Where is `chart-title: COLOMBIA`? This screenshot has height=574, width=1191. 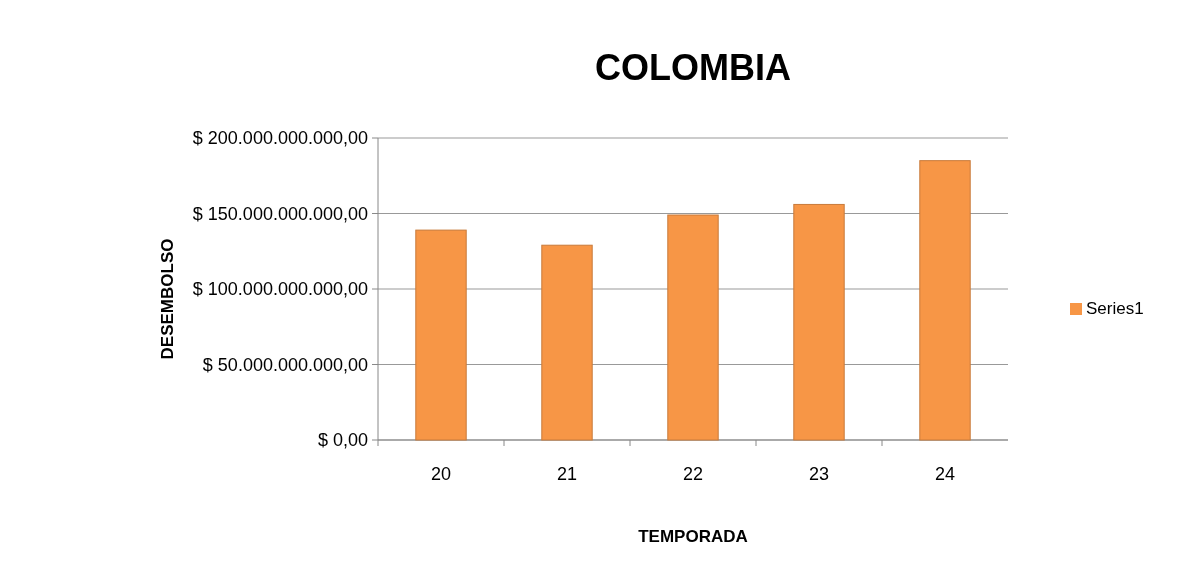
chart-title: COLOMBIA is located at coordinates (693, 67).